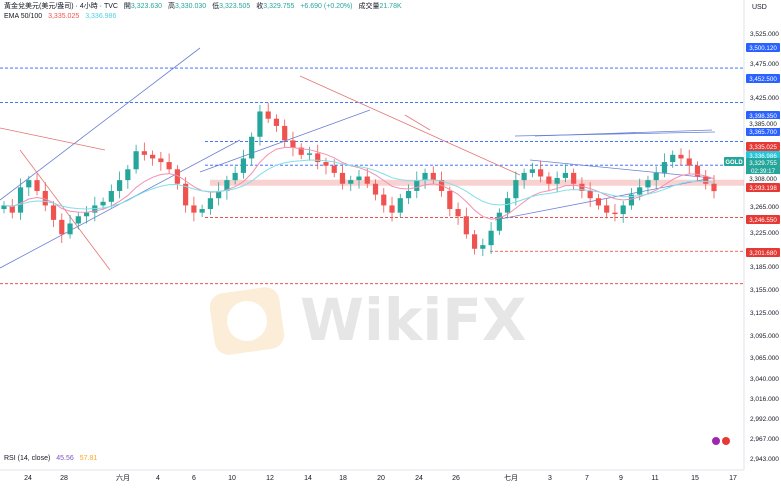  What do you see at coordinates (759, 7) in the screenshot?
I see `currency-label: USD` at bounding box center [759, 7].